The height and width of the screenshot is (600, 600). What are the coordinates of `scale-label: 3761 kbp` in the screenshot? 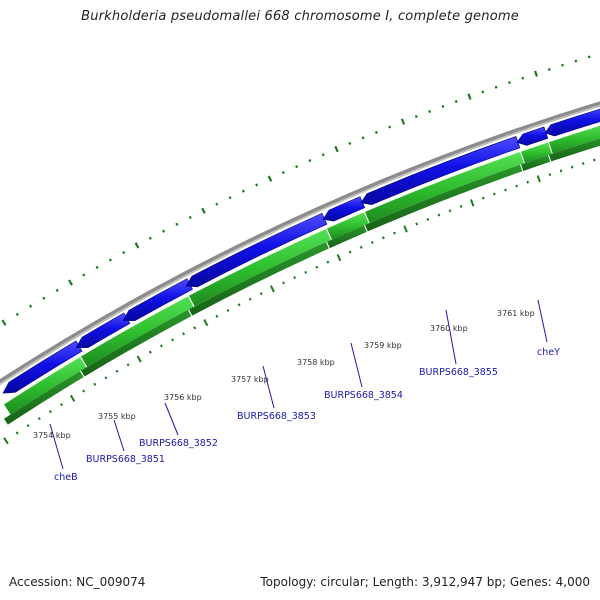 It's located at (516, 313).